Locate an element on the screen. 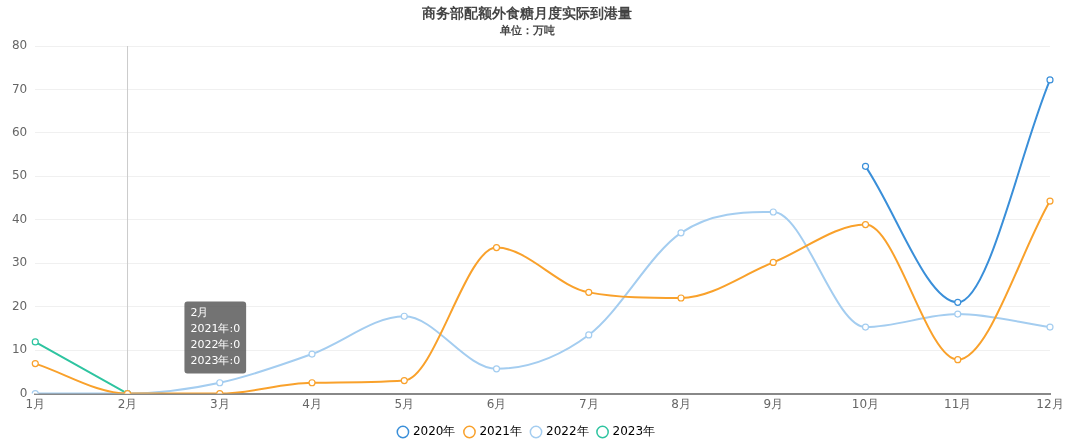 The image size is (1080, 448). chart-subtitle: 单位：万吨 is located at coordinates (526, 31).